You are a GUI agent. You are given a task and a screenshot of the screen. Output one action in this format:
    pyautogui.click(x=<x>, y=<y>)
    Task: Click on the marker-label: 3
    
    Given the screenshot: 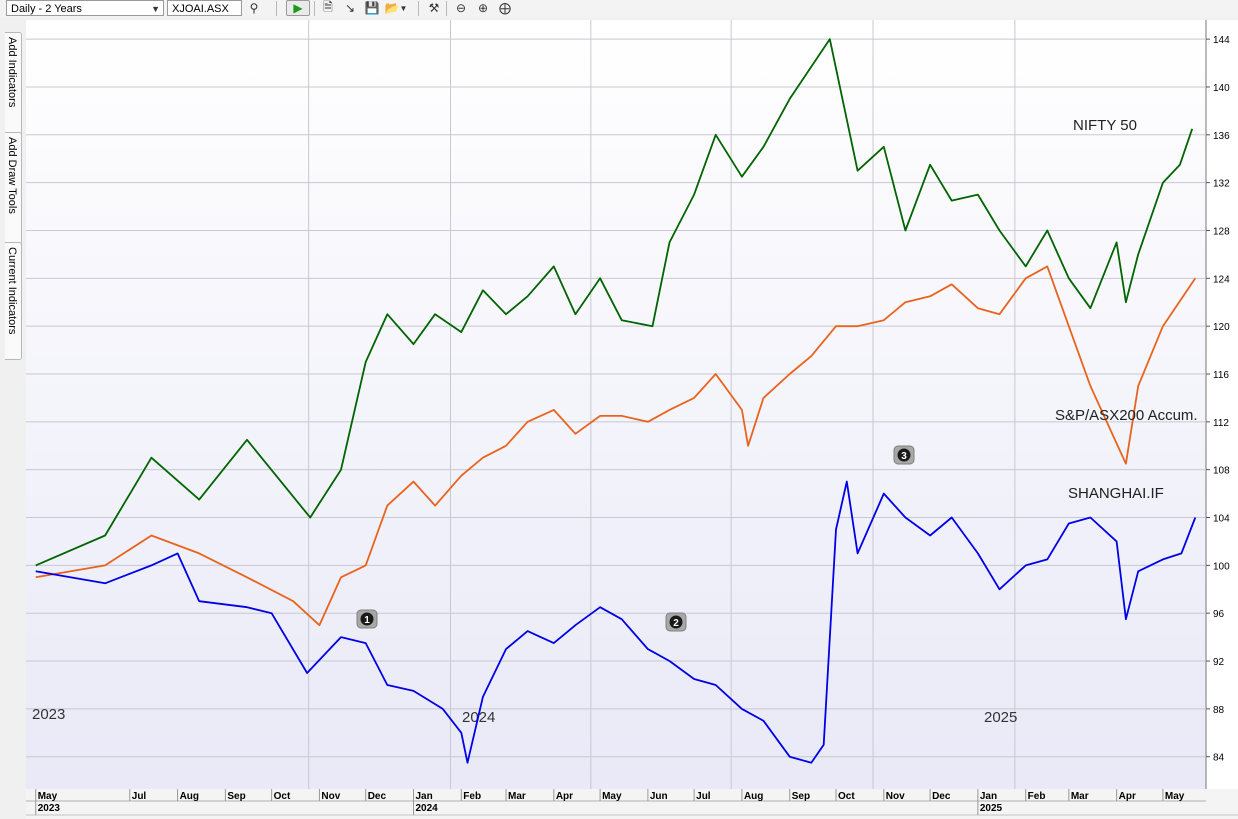 What is the action you would take?
    pyautogui.click(x=904, y=456)
    